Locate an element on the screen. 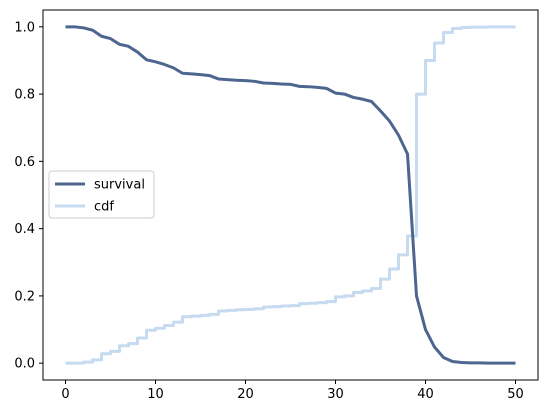  y-tick-label: 0.4 is located at coordinates (24, 229).